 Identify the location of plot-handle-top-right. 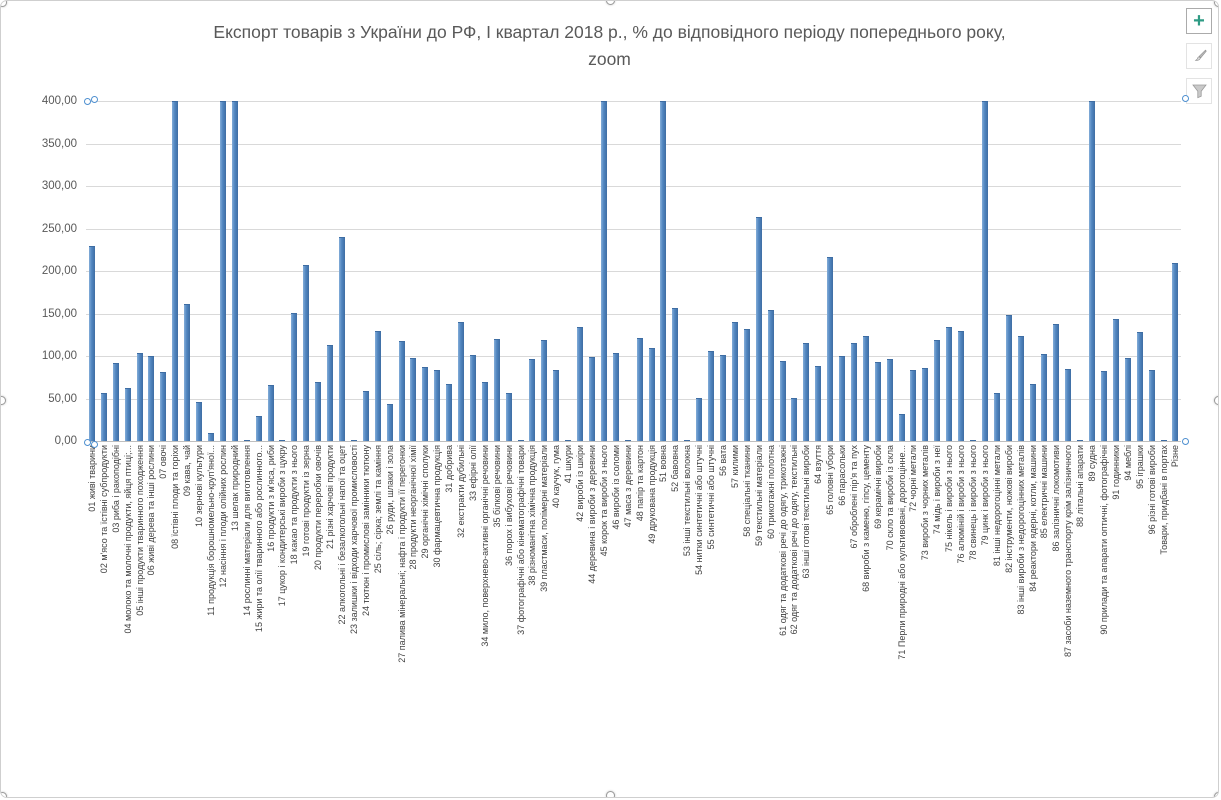
(1185, 98).